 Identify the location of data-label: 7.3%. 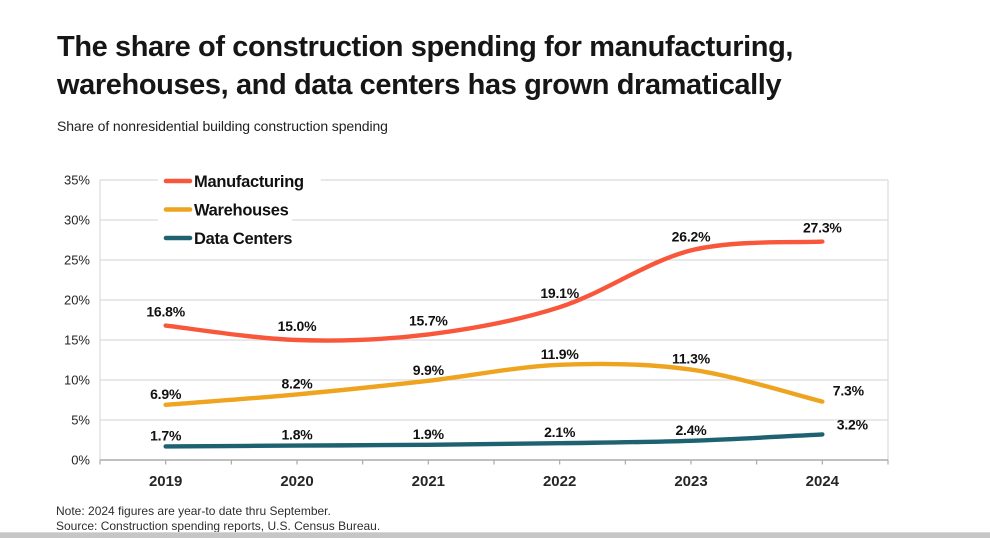
(849, 391).